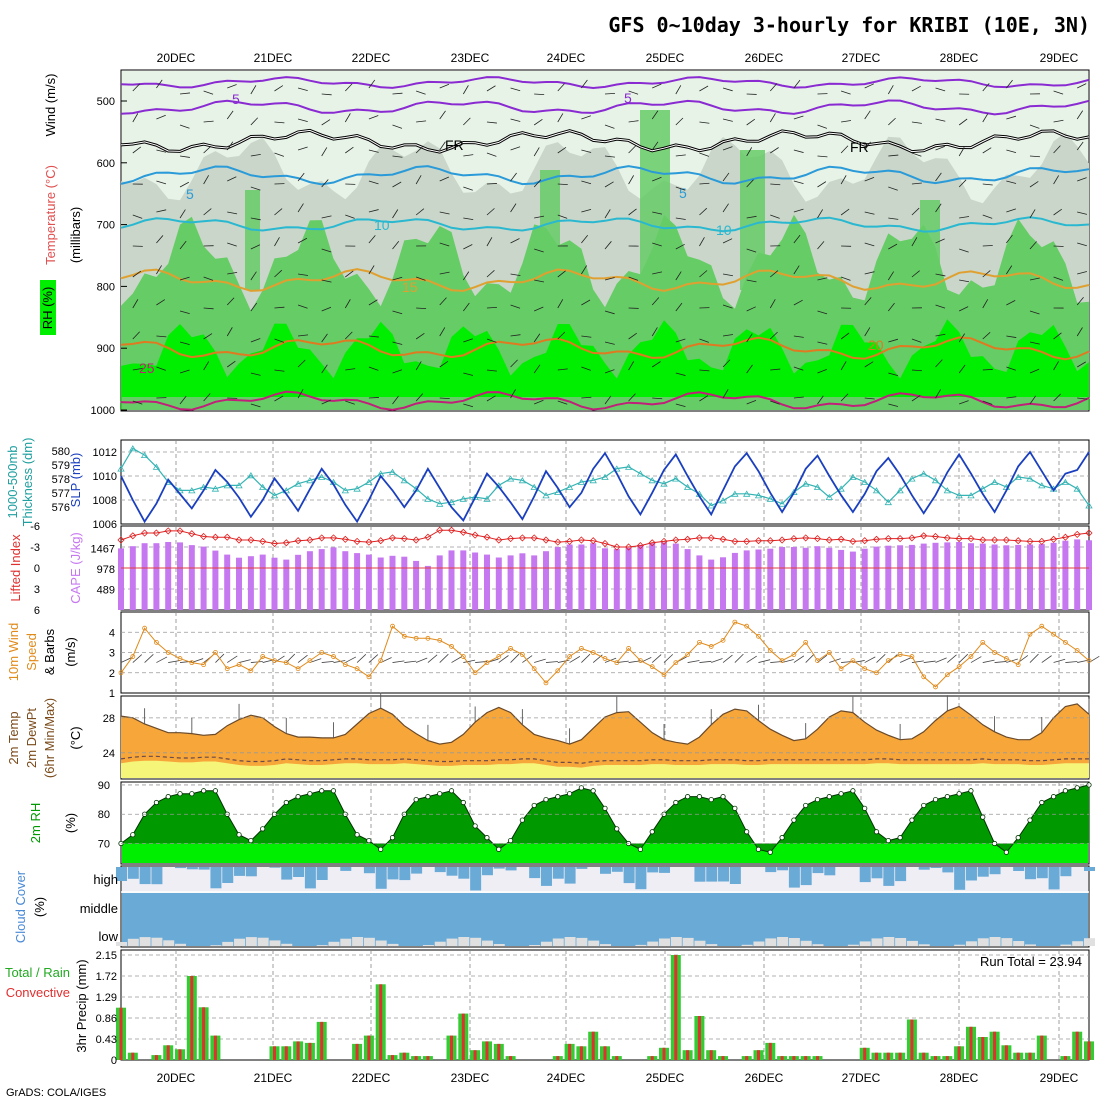  I want to click on wind-barbs-label: & Barbs, so click(49, 651).